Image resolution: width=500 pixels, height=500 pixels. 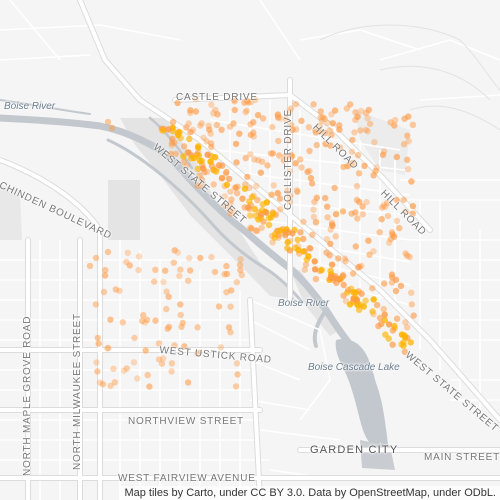 What do you see at coordinates (409, 77) in the screenshot?
I see `terrain-lines` at bounding box center [409, 77].